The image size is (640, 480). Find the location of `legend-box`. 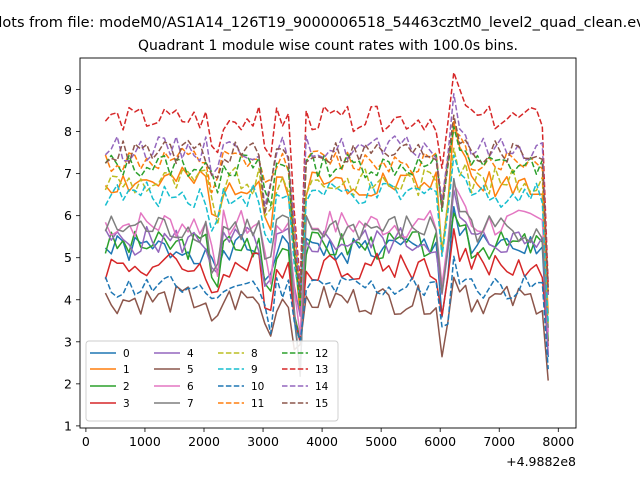

legend-box is located at coordinates (212, 381).